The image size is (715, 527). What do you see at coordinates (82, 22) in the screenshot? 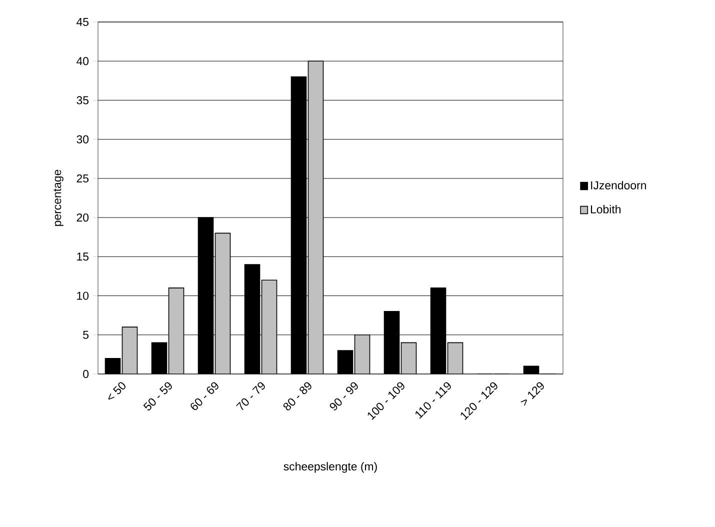
I see `y-tick-label: 45` at bounding box center [82, 22].